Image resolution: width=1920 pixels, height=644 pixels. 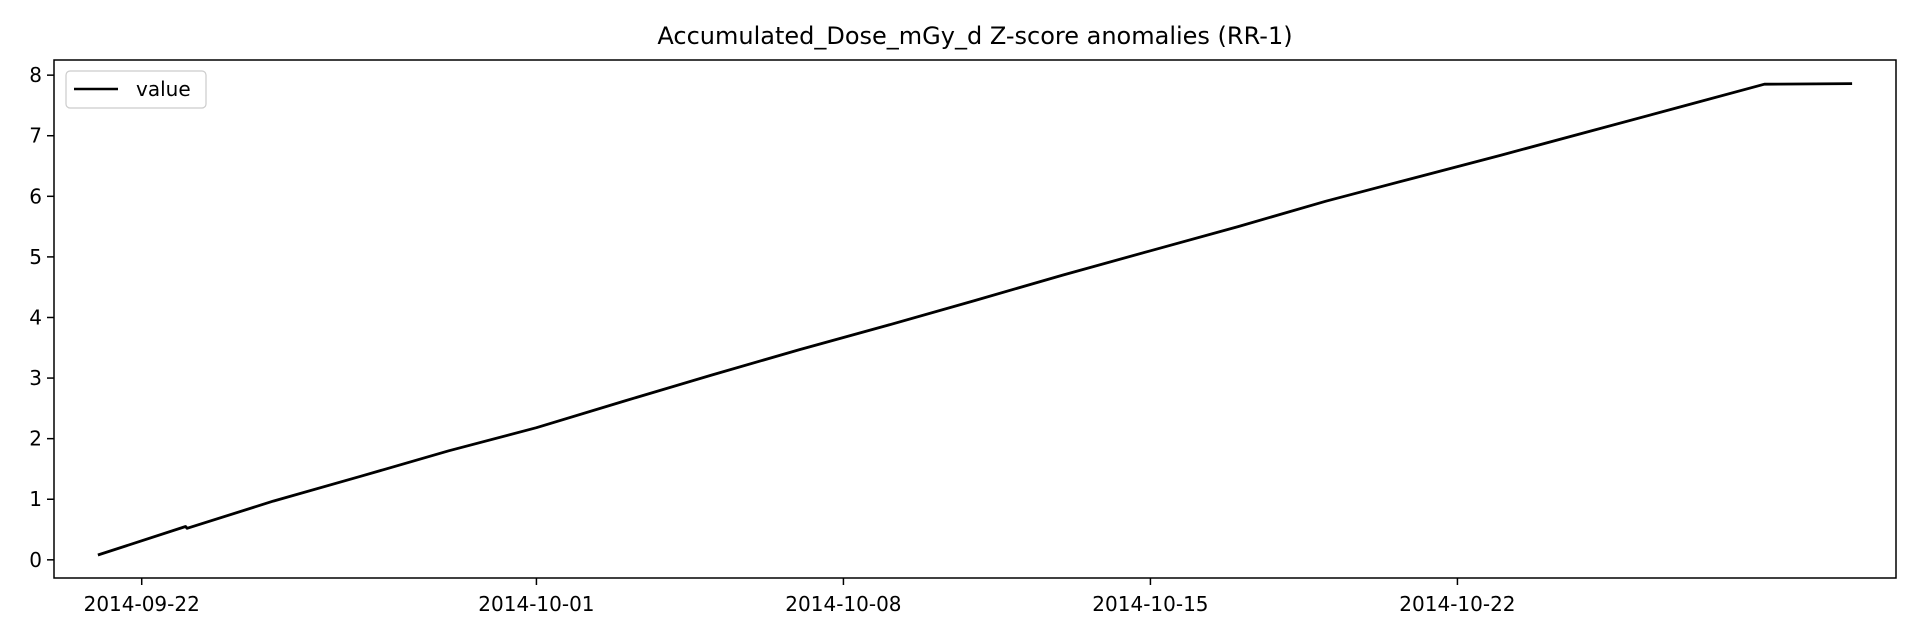 I want to click on y-tick-label: 8, so click(x=35, y=75).